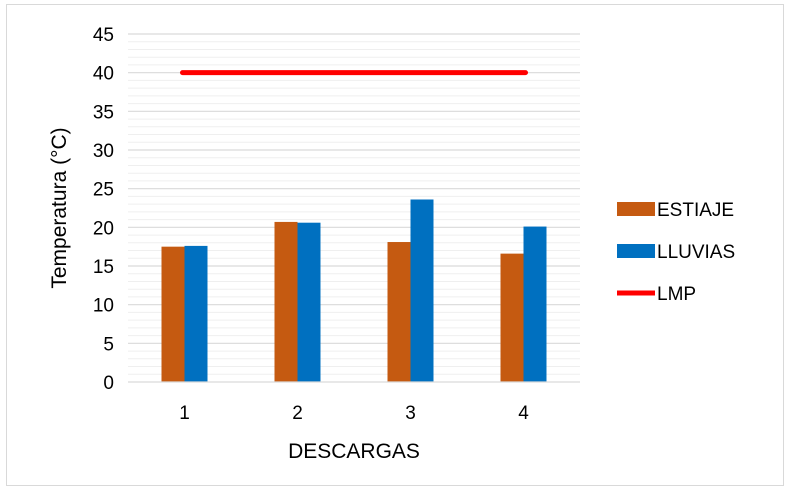  What do you see at coordinates (103, 190) in the screenshot?
I see `y-tick-label: 25` at bounding box center [103, 190].